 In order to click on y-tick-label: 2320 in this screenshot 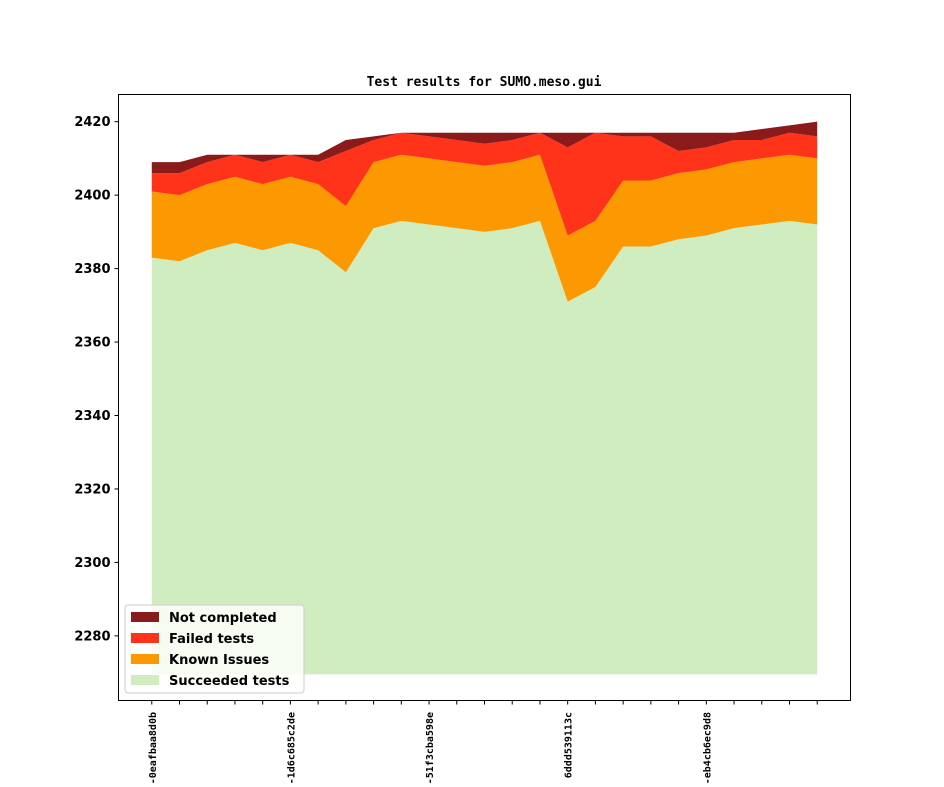, I will do `click(92, 489)`.